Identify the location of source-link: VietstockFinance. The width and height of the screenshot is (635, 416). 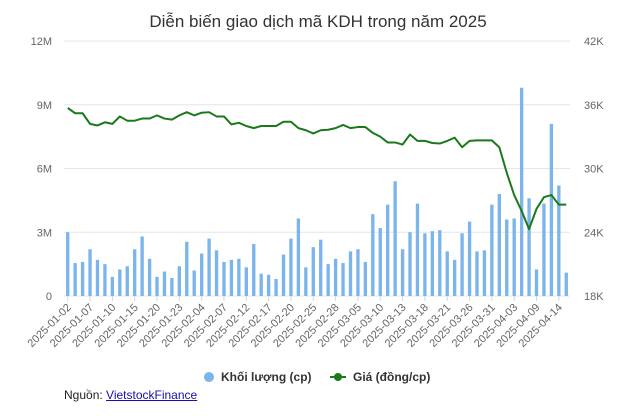
(152, 395).